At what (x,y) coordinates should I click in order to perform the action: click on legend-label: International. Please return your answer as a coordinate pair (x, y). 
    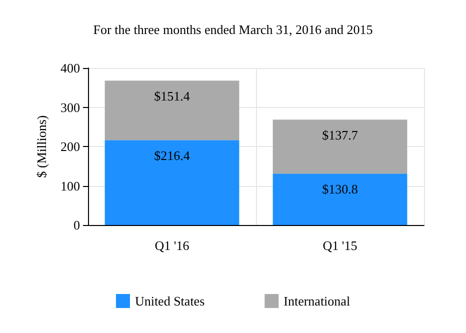
    Looking at the image, I should click on (317, 301).